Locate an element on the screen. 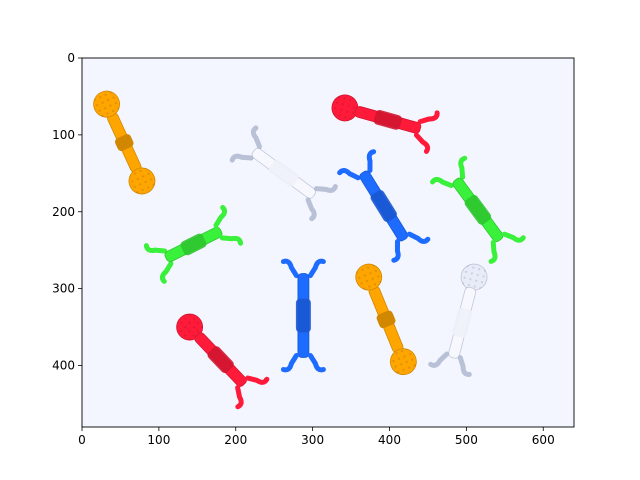 Image resolution: width=640 pixels, height=480 pixels. x-tick-label: 100 is located at coordinates (158, 440).